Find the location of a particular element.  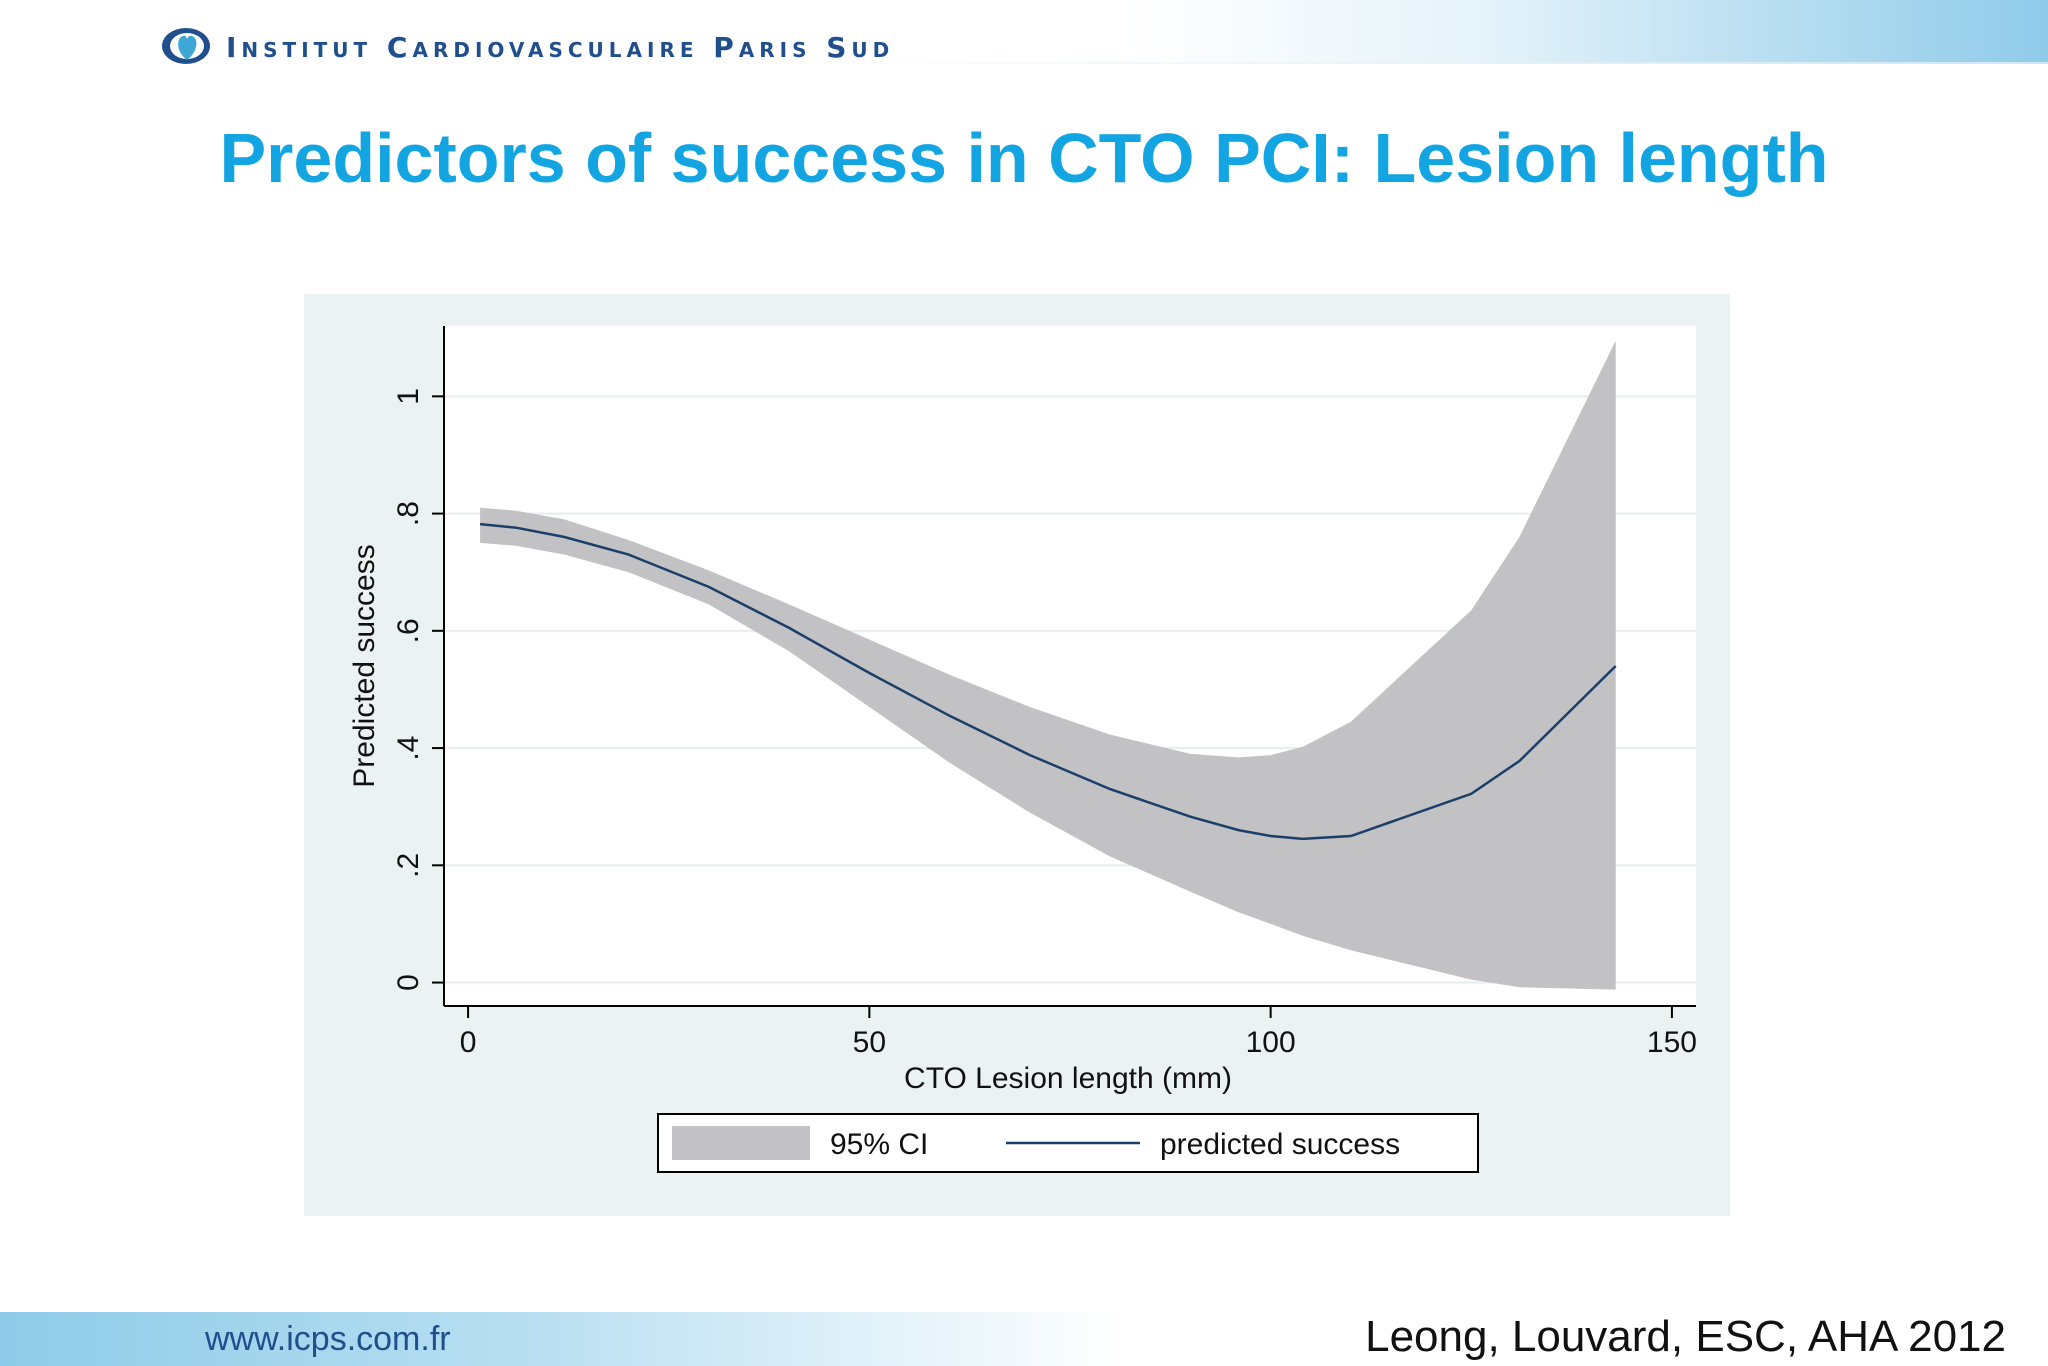

legend-line-label: predicted success is located at coordinates (1280, 1144).